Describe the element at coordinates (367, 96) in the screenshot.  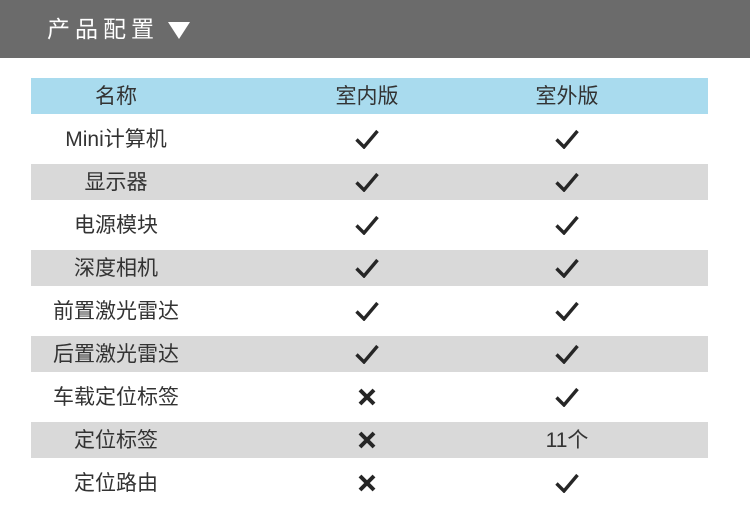
I see `header-indoor-version: 室内版` at that location.